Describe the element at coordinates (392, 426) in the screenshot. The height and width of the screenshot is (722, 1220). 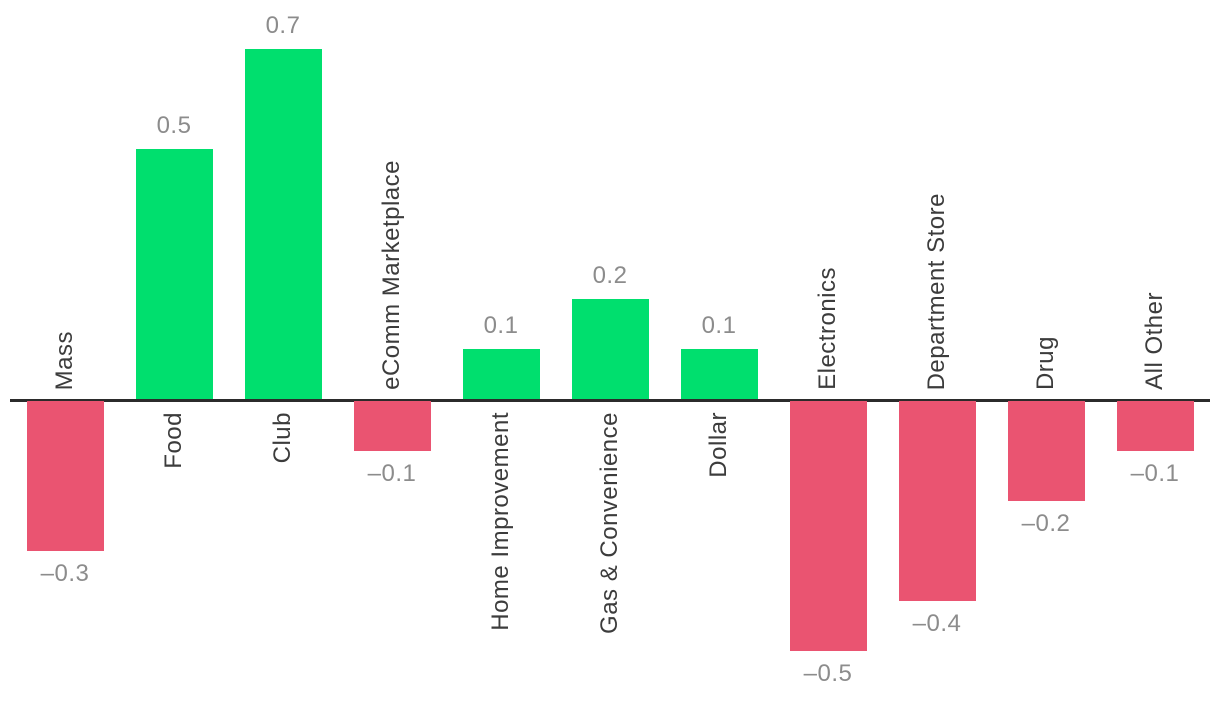
I see `bar-ecomm-marketplace` at that location.